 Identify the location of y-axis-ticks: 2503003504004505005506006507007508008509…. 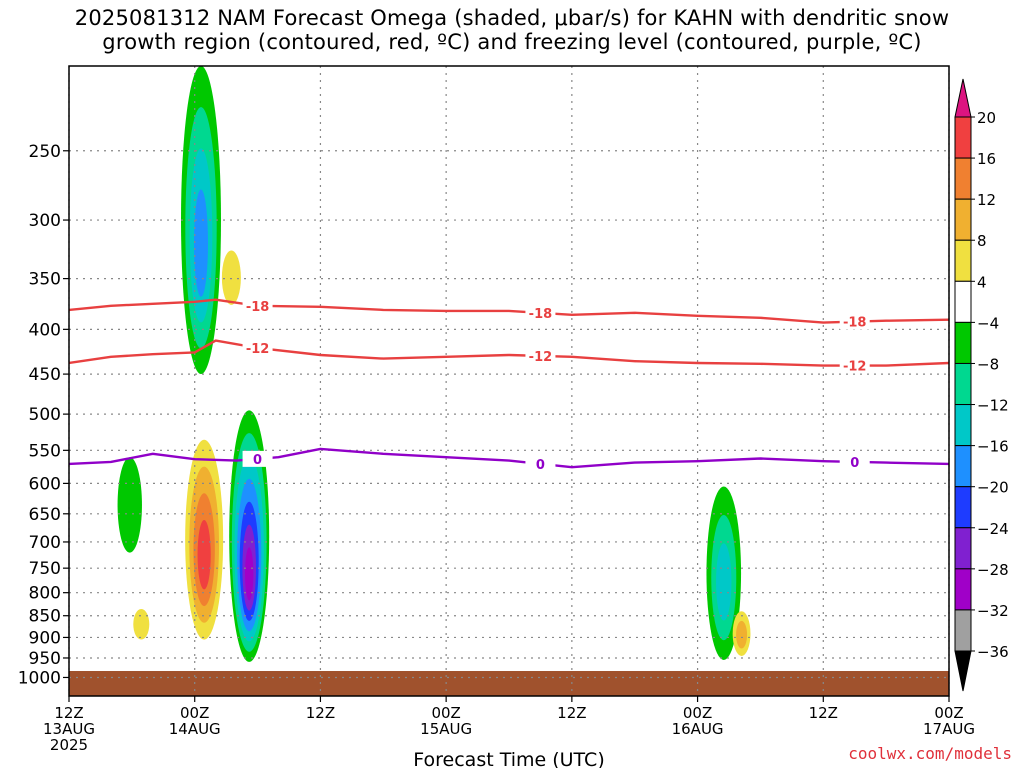
(43, 415).